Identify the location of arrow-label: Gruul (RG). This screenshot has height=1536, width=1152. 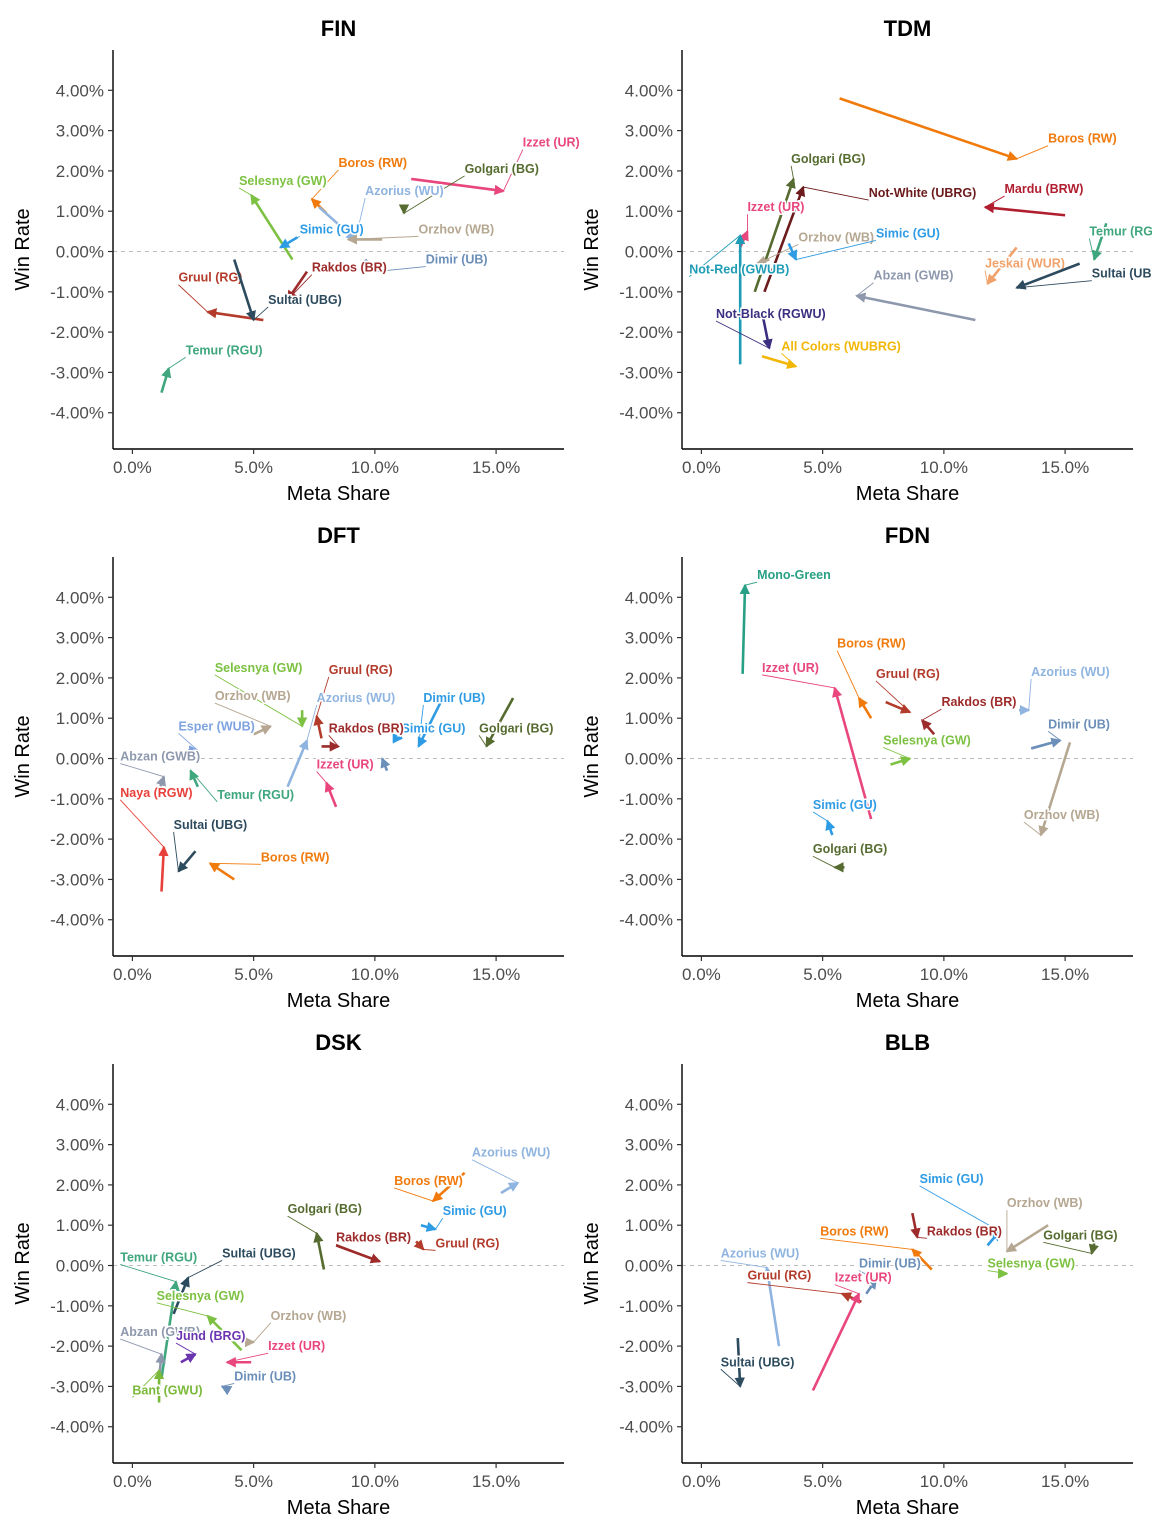
(361, 670).